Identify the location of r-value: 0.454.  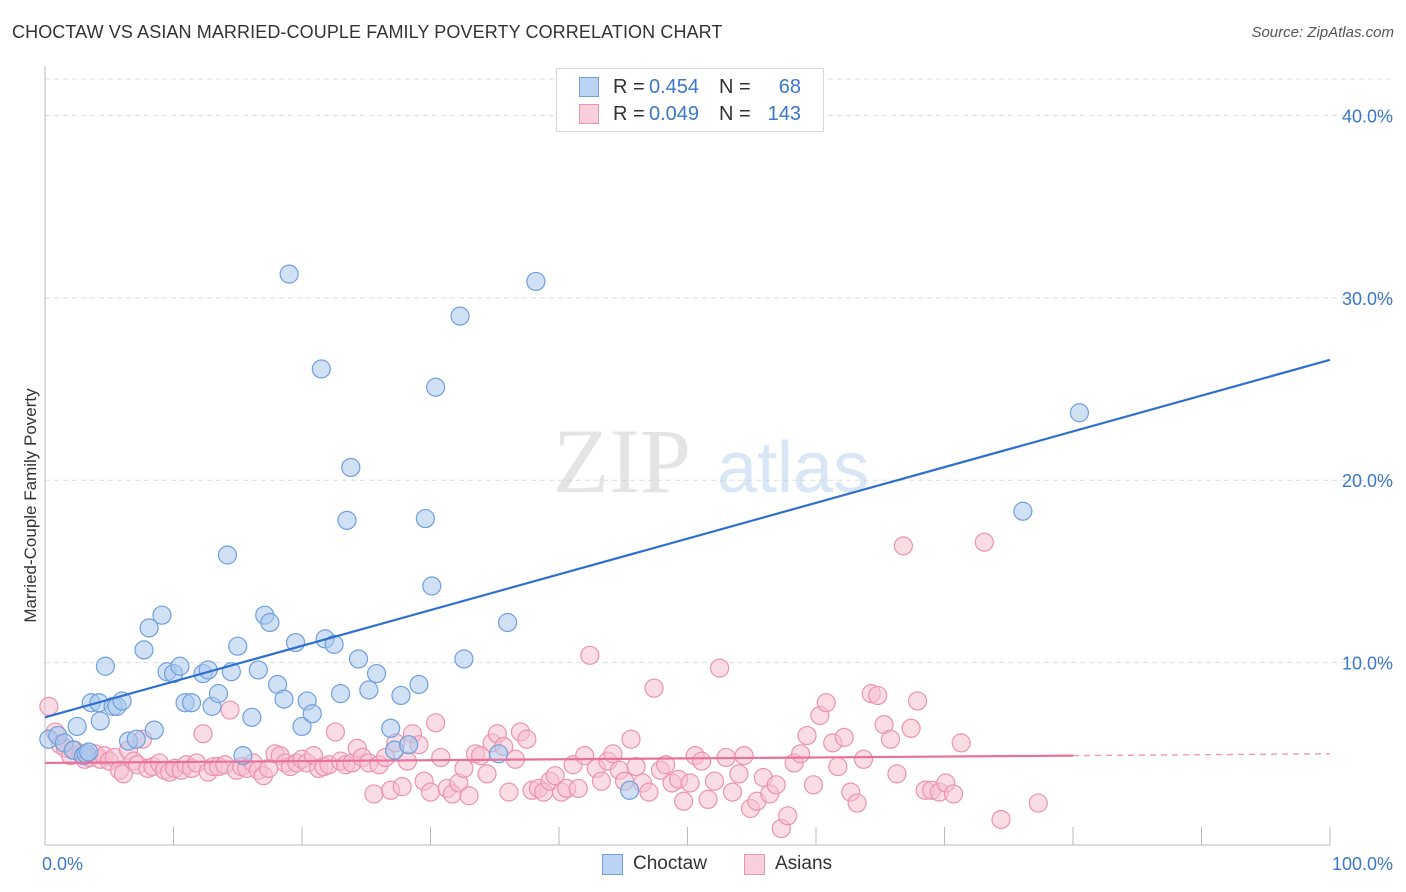
(674, 86).